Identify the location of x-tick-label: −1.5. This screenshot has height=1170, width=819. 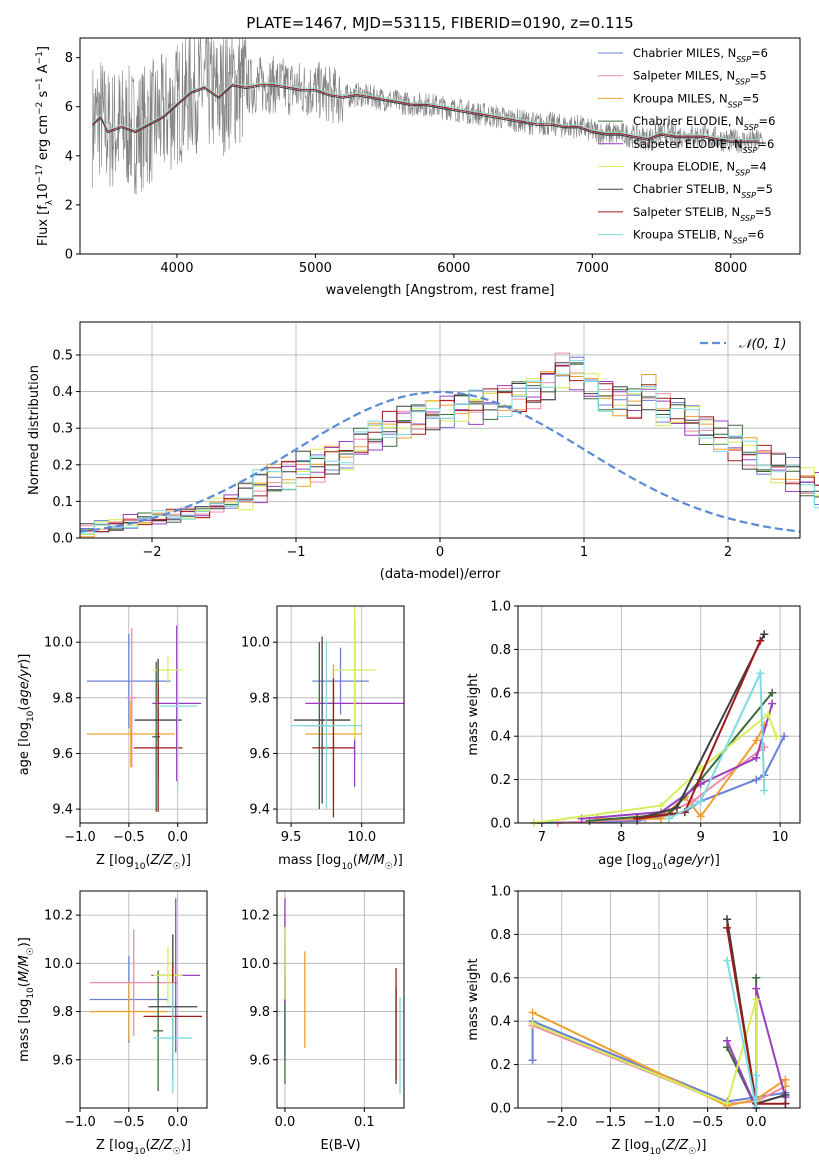
(611, 1122).